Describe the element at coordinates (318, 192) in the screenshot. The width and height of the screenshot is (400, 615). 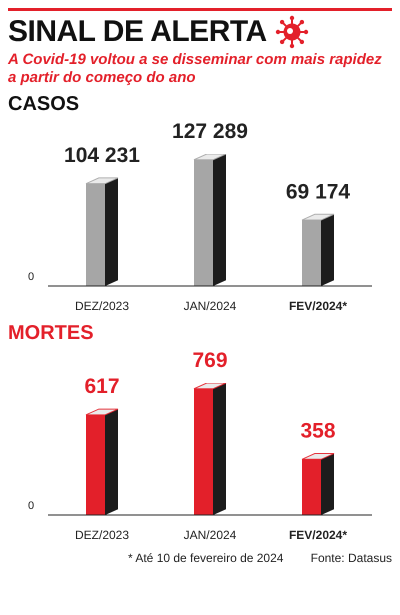
I see `data-label: 69 174` at that location.